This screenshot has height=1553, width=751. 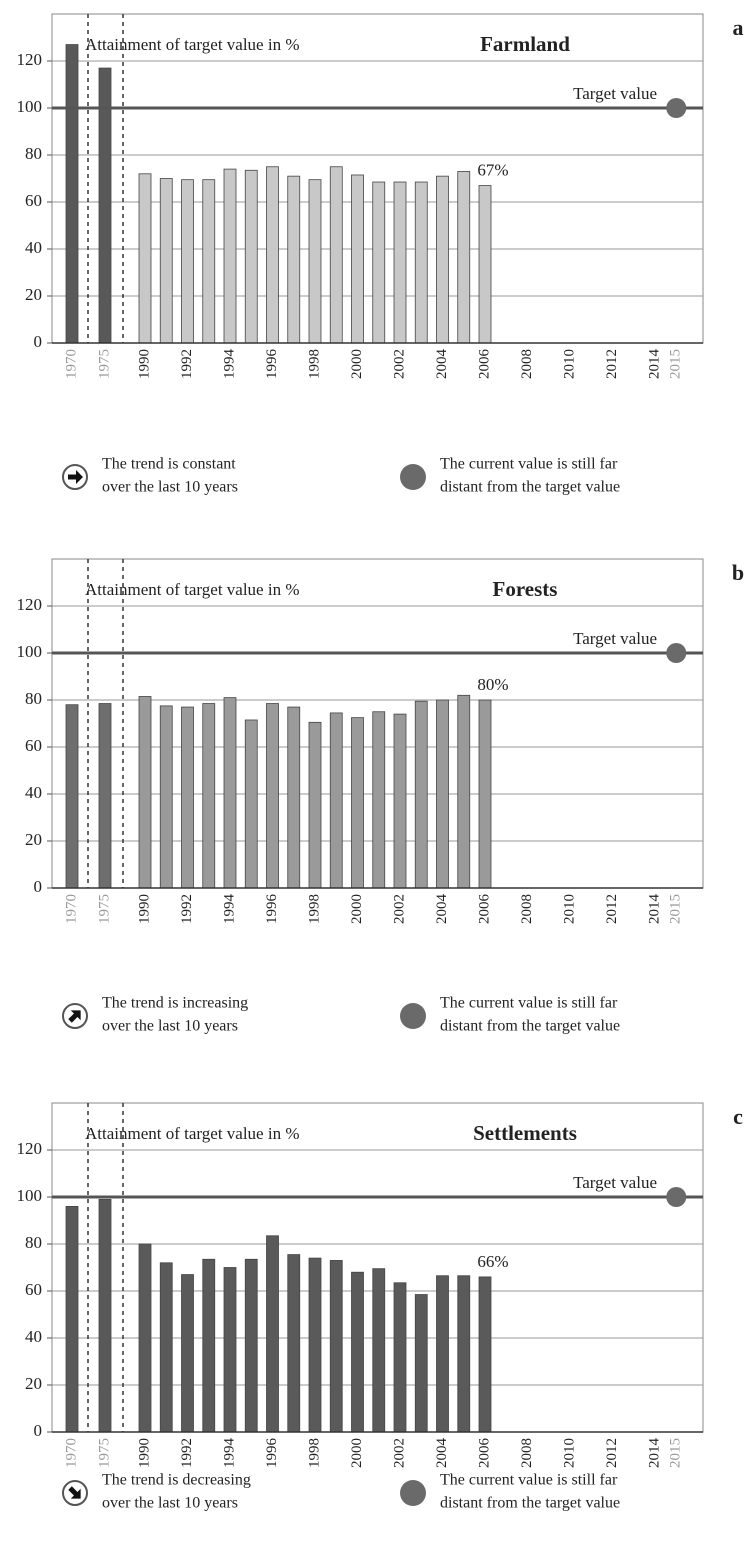 I want to click on x-tick-label: 2010, so click(x=569, y=364).